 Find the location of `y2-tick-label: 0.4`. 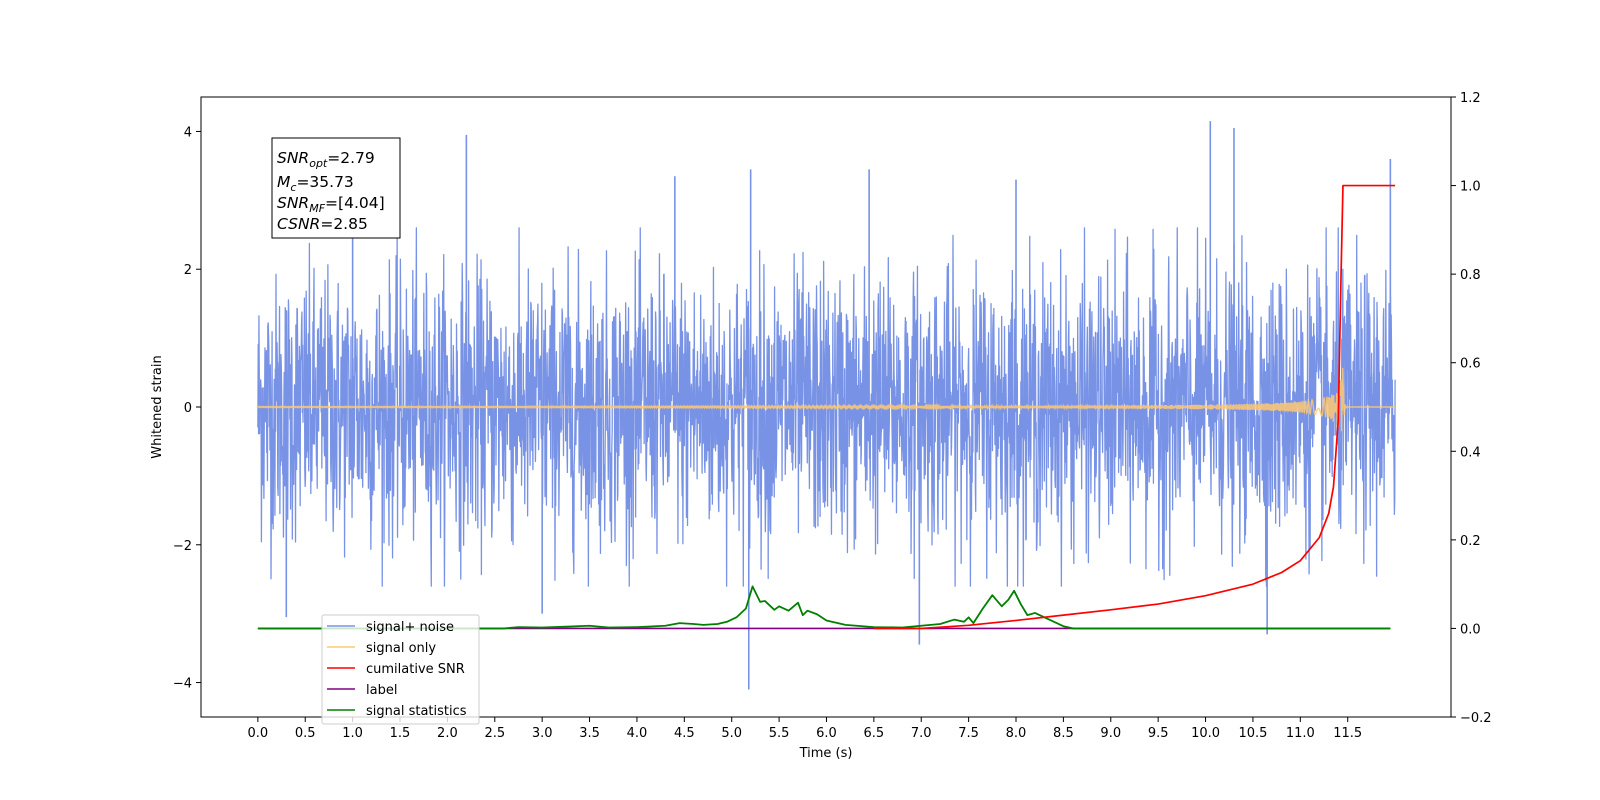

y2-tick-label: 0.4 is located at coordinates (1470, 452).